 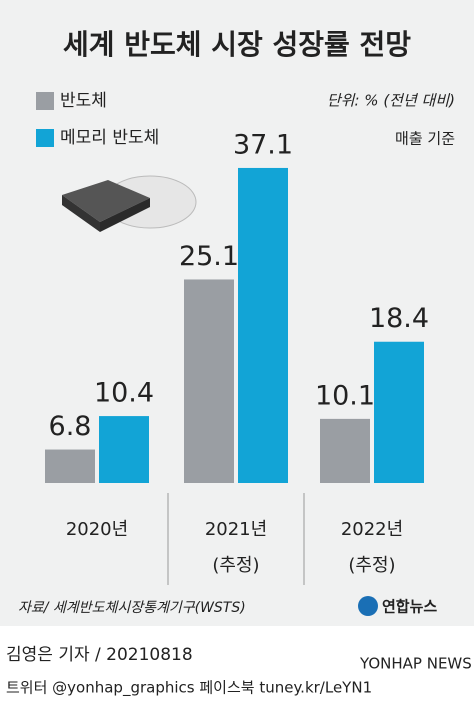 What do you see at coordinates (70, 426) in the screenshot?
I see `value-label: 6.8` at bounding box center [70, 426].